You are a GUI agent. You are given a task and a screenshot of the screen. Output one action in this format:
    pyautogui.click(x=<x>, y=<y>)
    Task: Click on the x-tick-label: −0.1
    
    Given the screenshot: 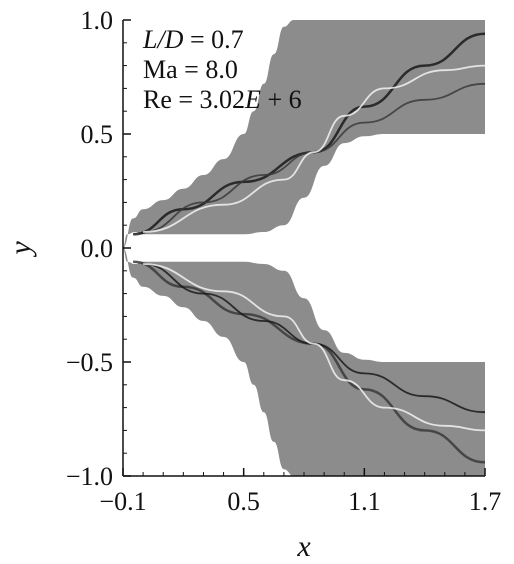 What is the action you would take?
    pyautogui.click(x=122, y=501)
    